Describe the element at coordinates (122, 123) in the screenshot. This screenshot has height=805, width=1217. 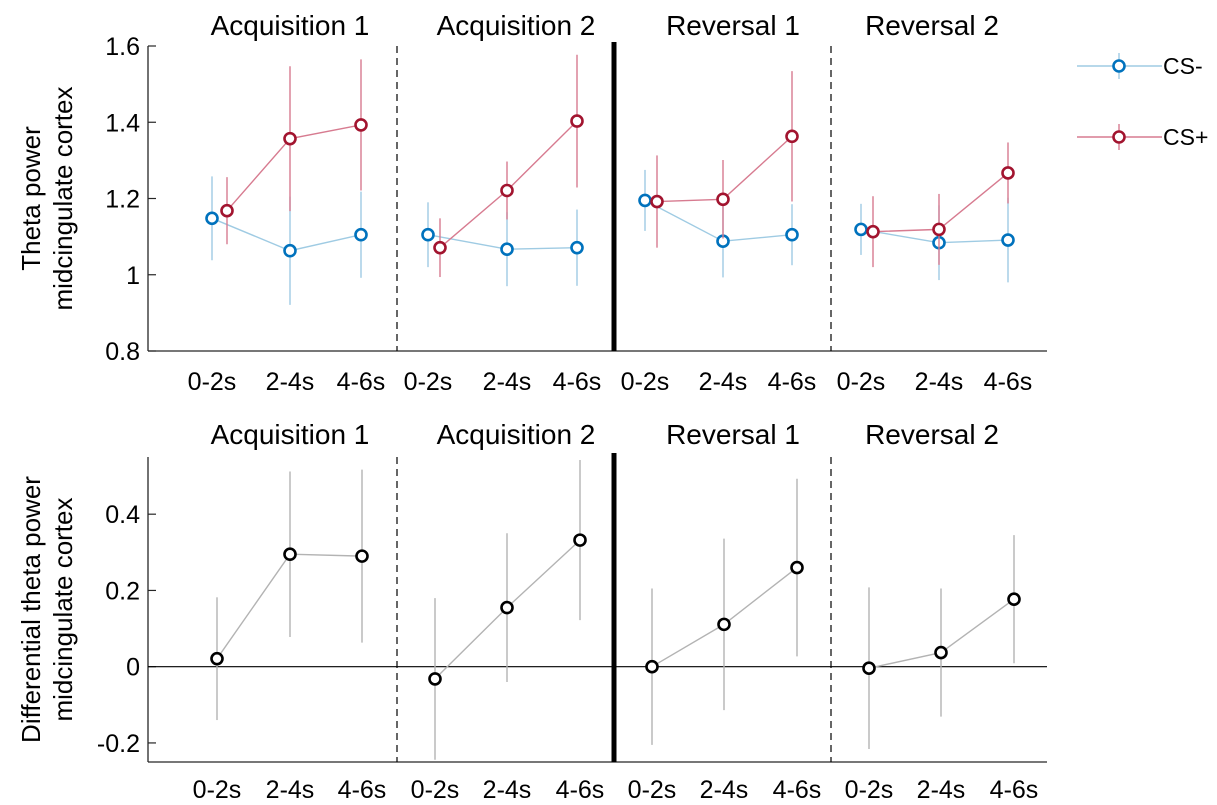
I see `y-tick-label: 1.4` at that location.